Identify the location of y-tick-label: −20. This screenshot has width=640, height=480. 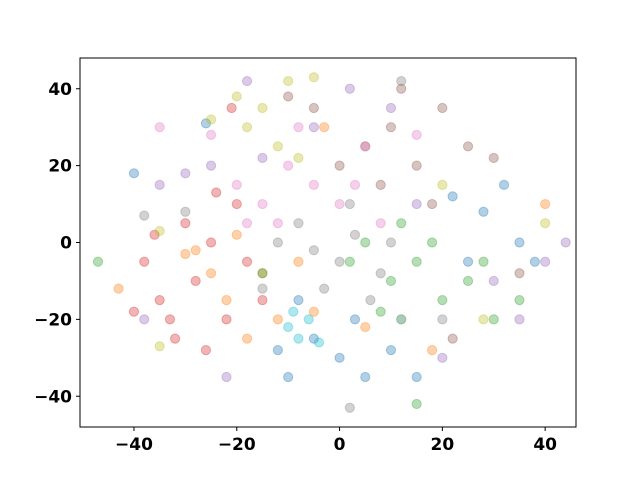
(53, 320).